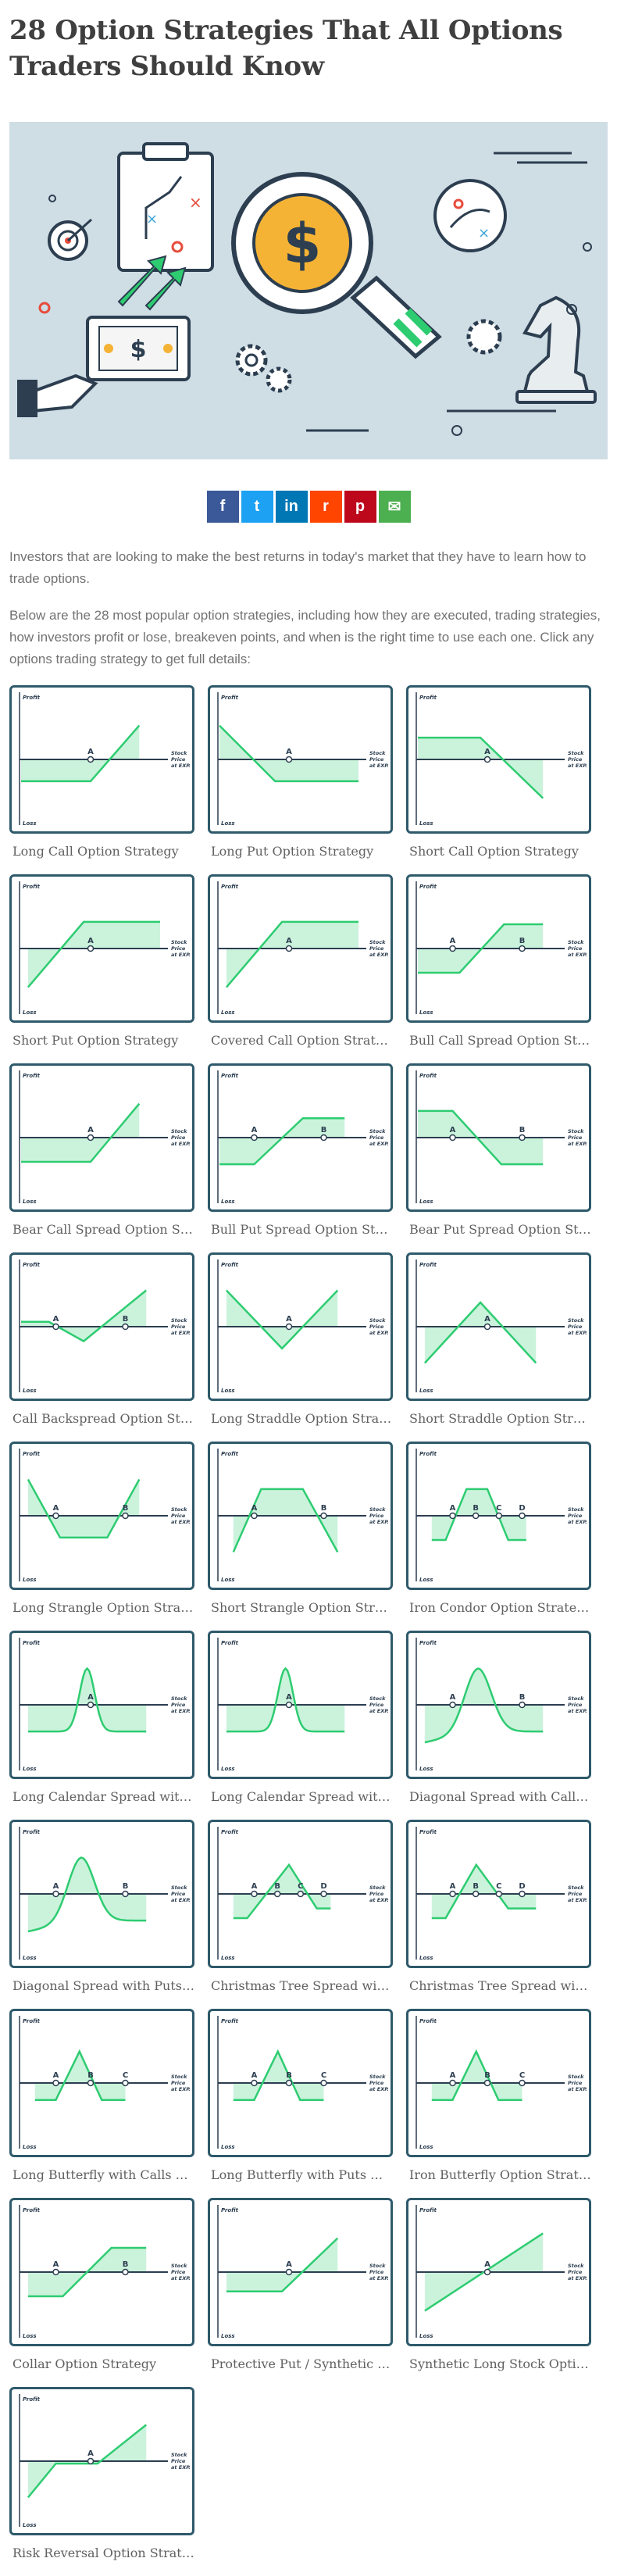 Image resolution: width=617 pixels, height=2576 pixels. What do you see at coordinates (286, 1521) in the screenshot?
I see `payoff-line` at bounding box center [286, 1521].